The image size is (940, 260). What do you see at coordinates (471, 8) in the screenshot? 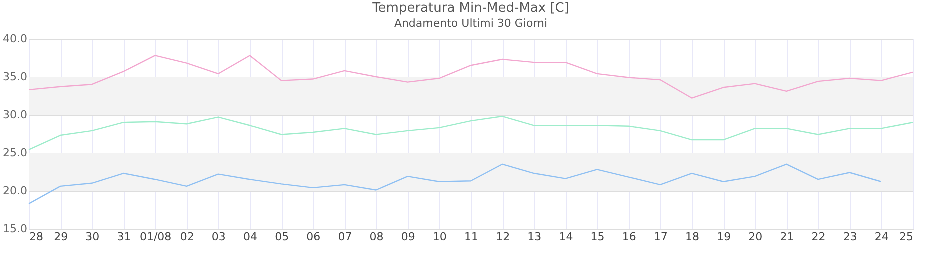
I see `chart-title: Temperatura Min-Med-Max [C]` at bounding box center [471, 8].